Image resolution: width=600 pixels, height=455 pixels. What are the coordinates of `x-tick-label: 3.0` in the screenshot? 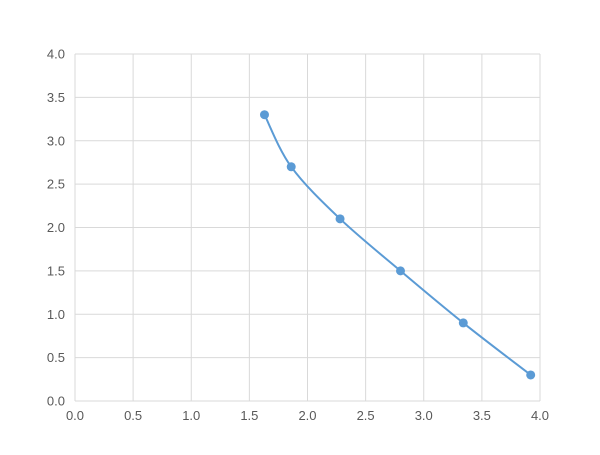 It's located at (424, 415).